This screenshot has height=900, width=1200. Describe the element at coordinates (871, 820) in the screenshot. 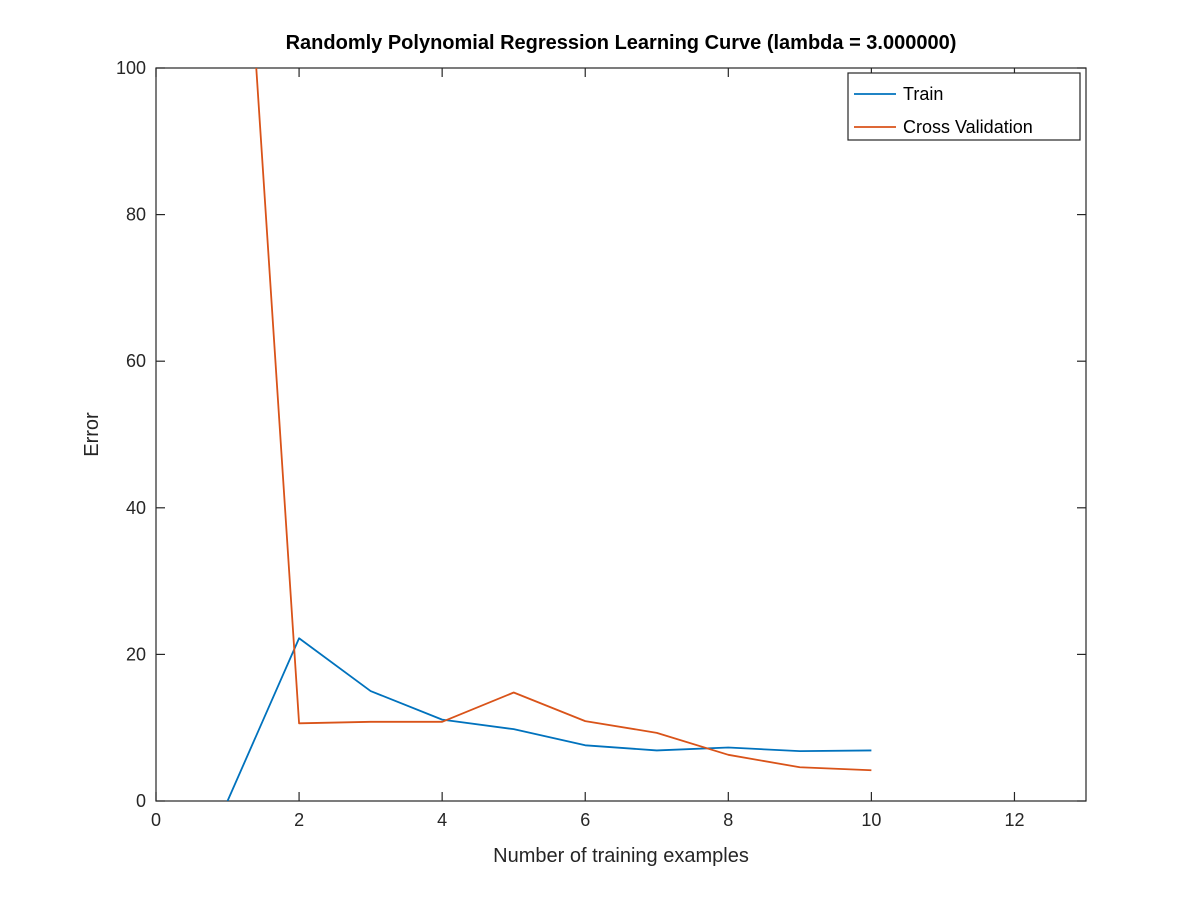

I see `x-tick-label: 10` at that location.